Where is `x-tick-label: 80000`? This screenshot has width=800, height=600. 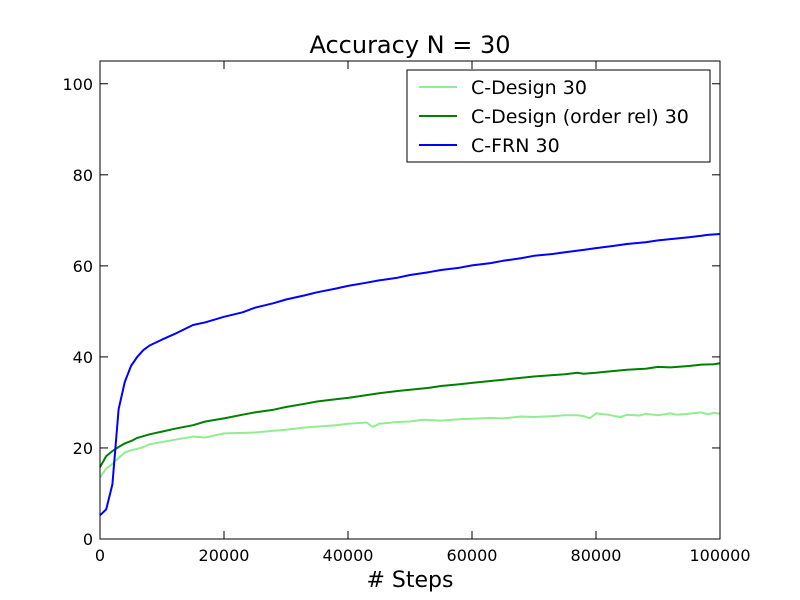 x-tick-label: 80000 is located at coordinates (596, 555).